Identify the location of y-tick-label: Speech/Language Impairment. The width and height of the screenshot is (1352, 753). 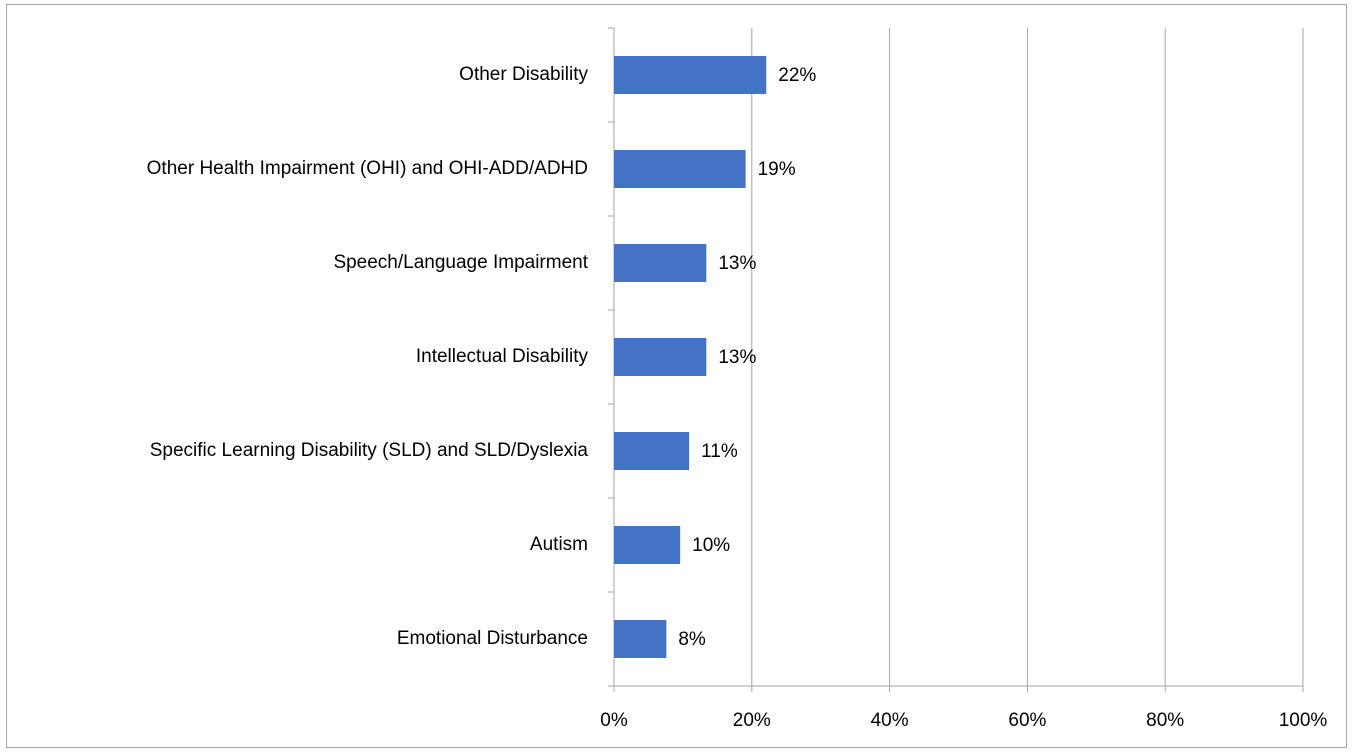
(460, 262).